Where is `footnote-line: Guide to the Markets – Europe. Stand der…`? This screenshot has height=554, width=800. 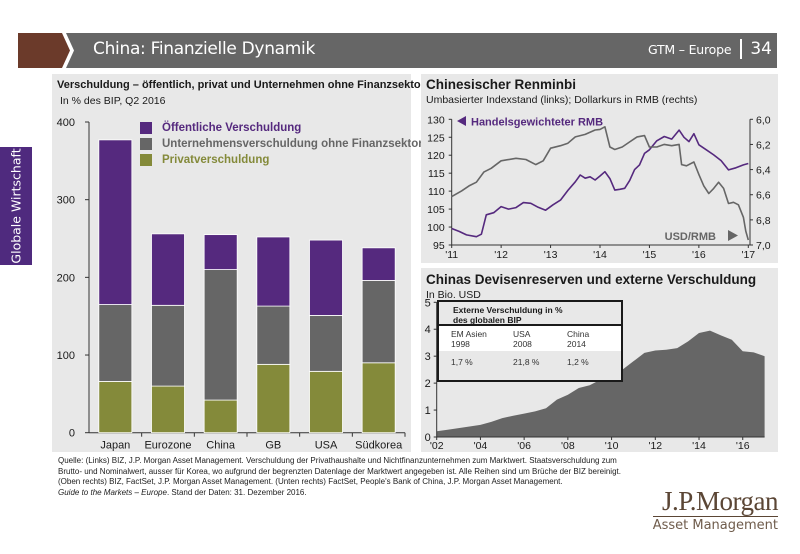 footnote-line: Guide to the Markets – Europe. Stand der… is located at coordinates (358, 493).